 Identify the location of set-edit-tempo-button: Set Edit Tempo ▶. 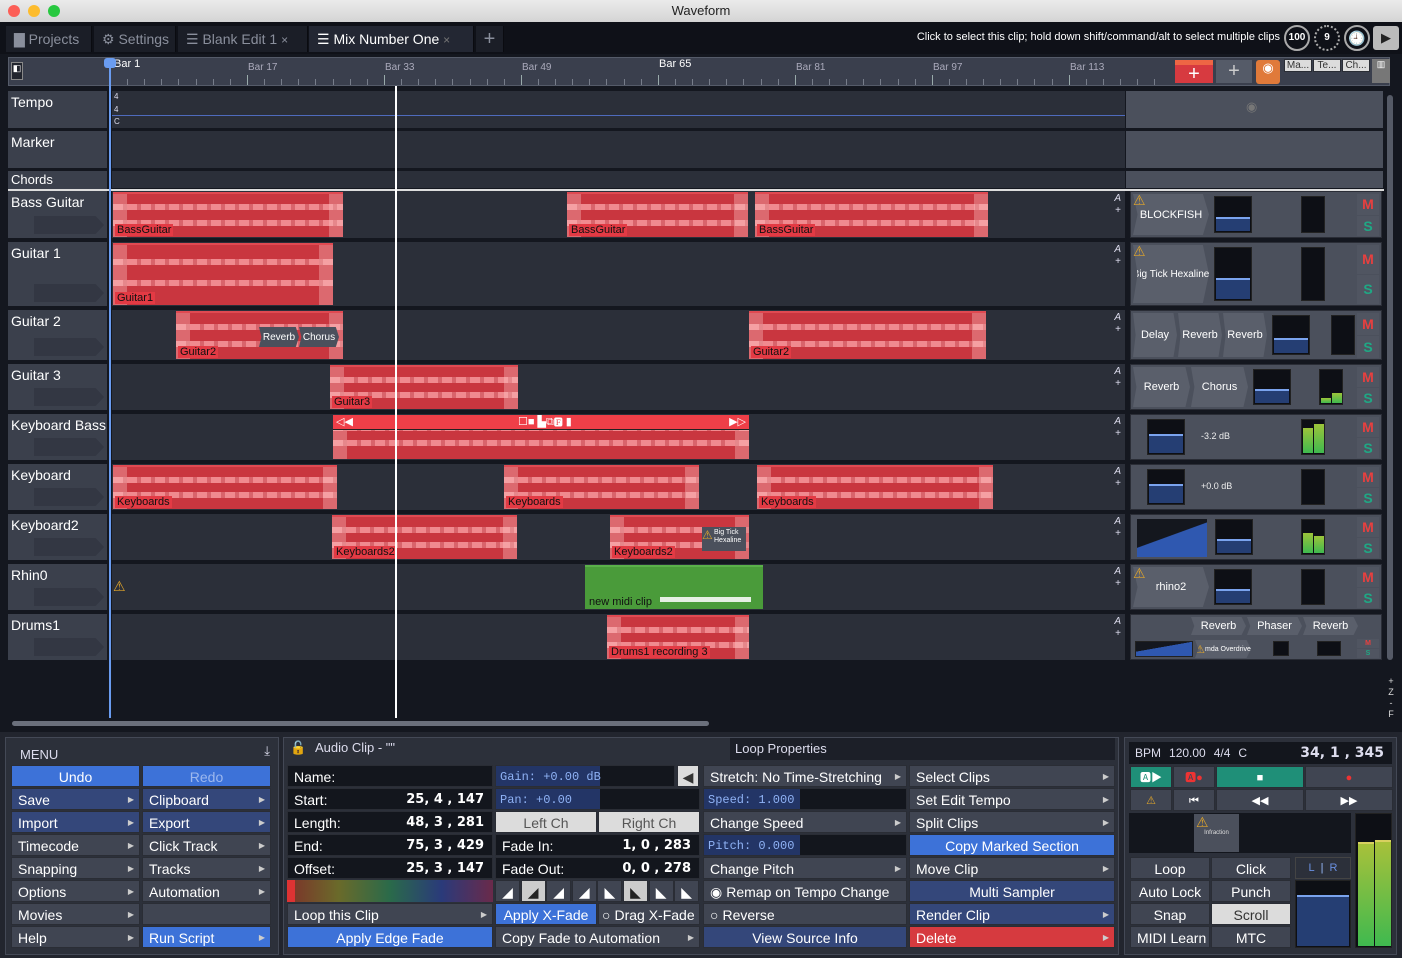
(1012, 799).